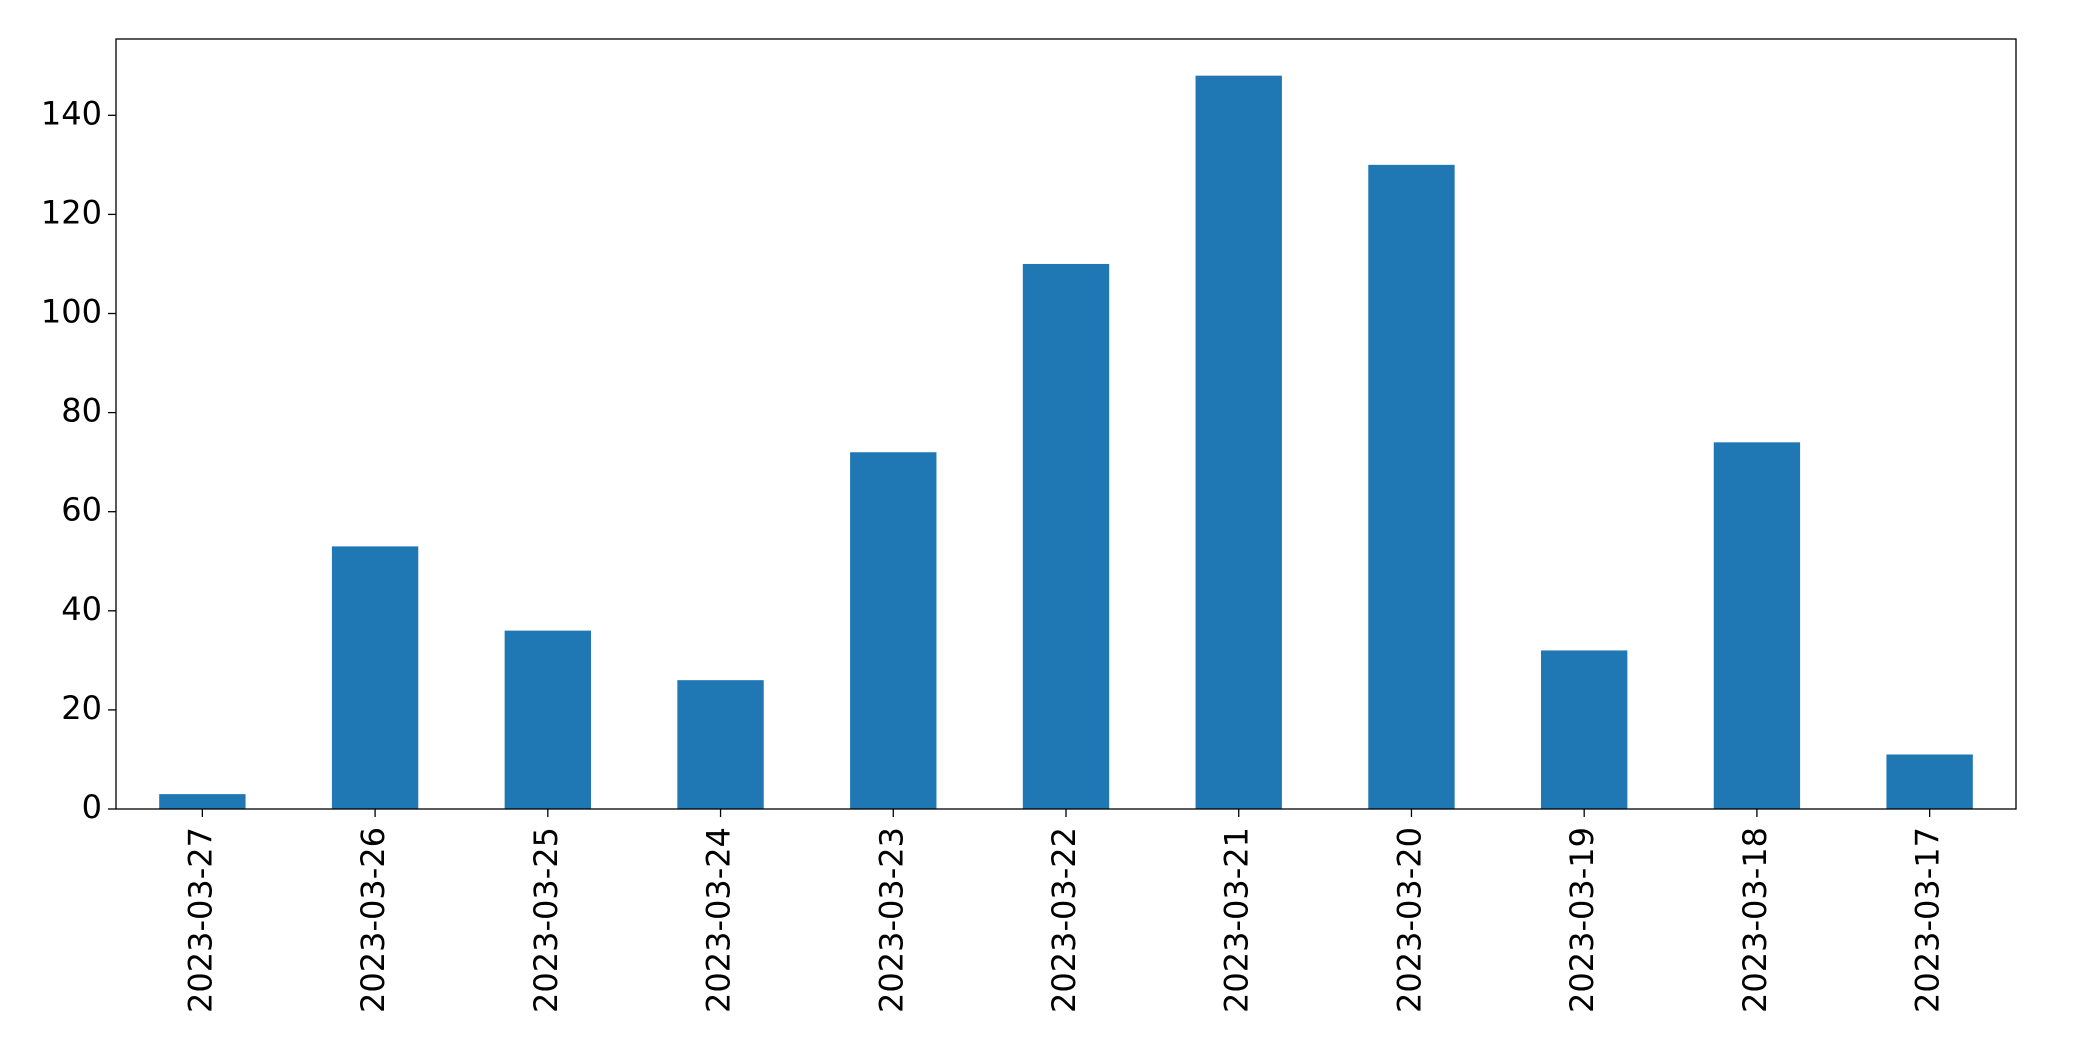 The height and width of the screenshot is (1061, 2093). Describe the element at coordinates (1409, 920) in the screenshot. I see `x-tick-label: 2023-03-20` at that location.